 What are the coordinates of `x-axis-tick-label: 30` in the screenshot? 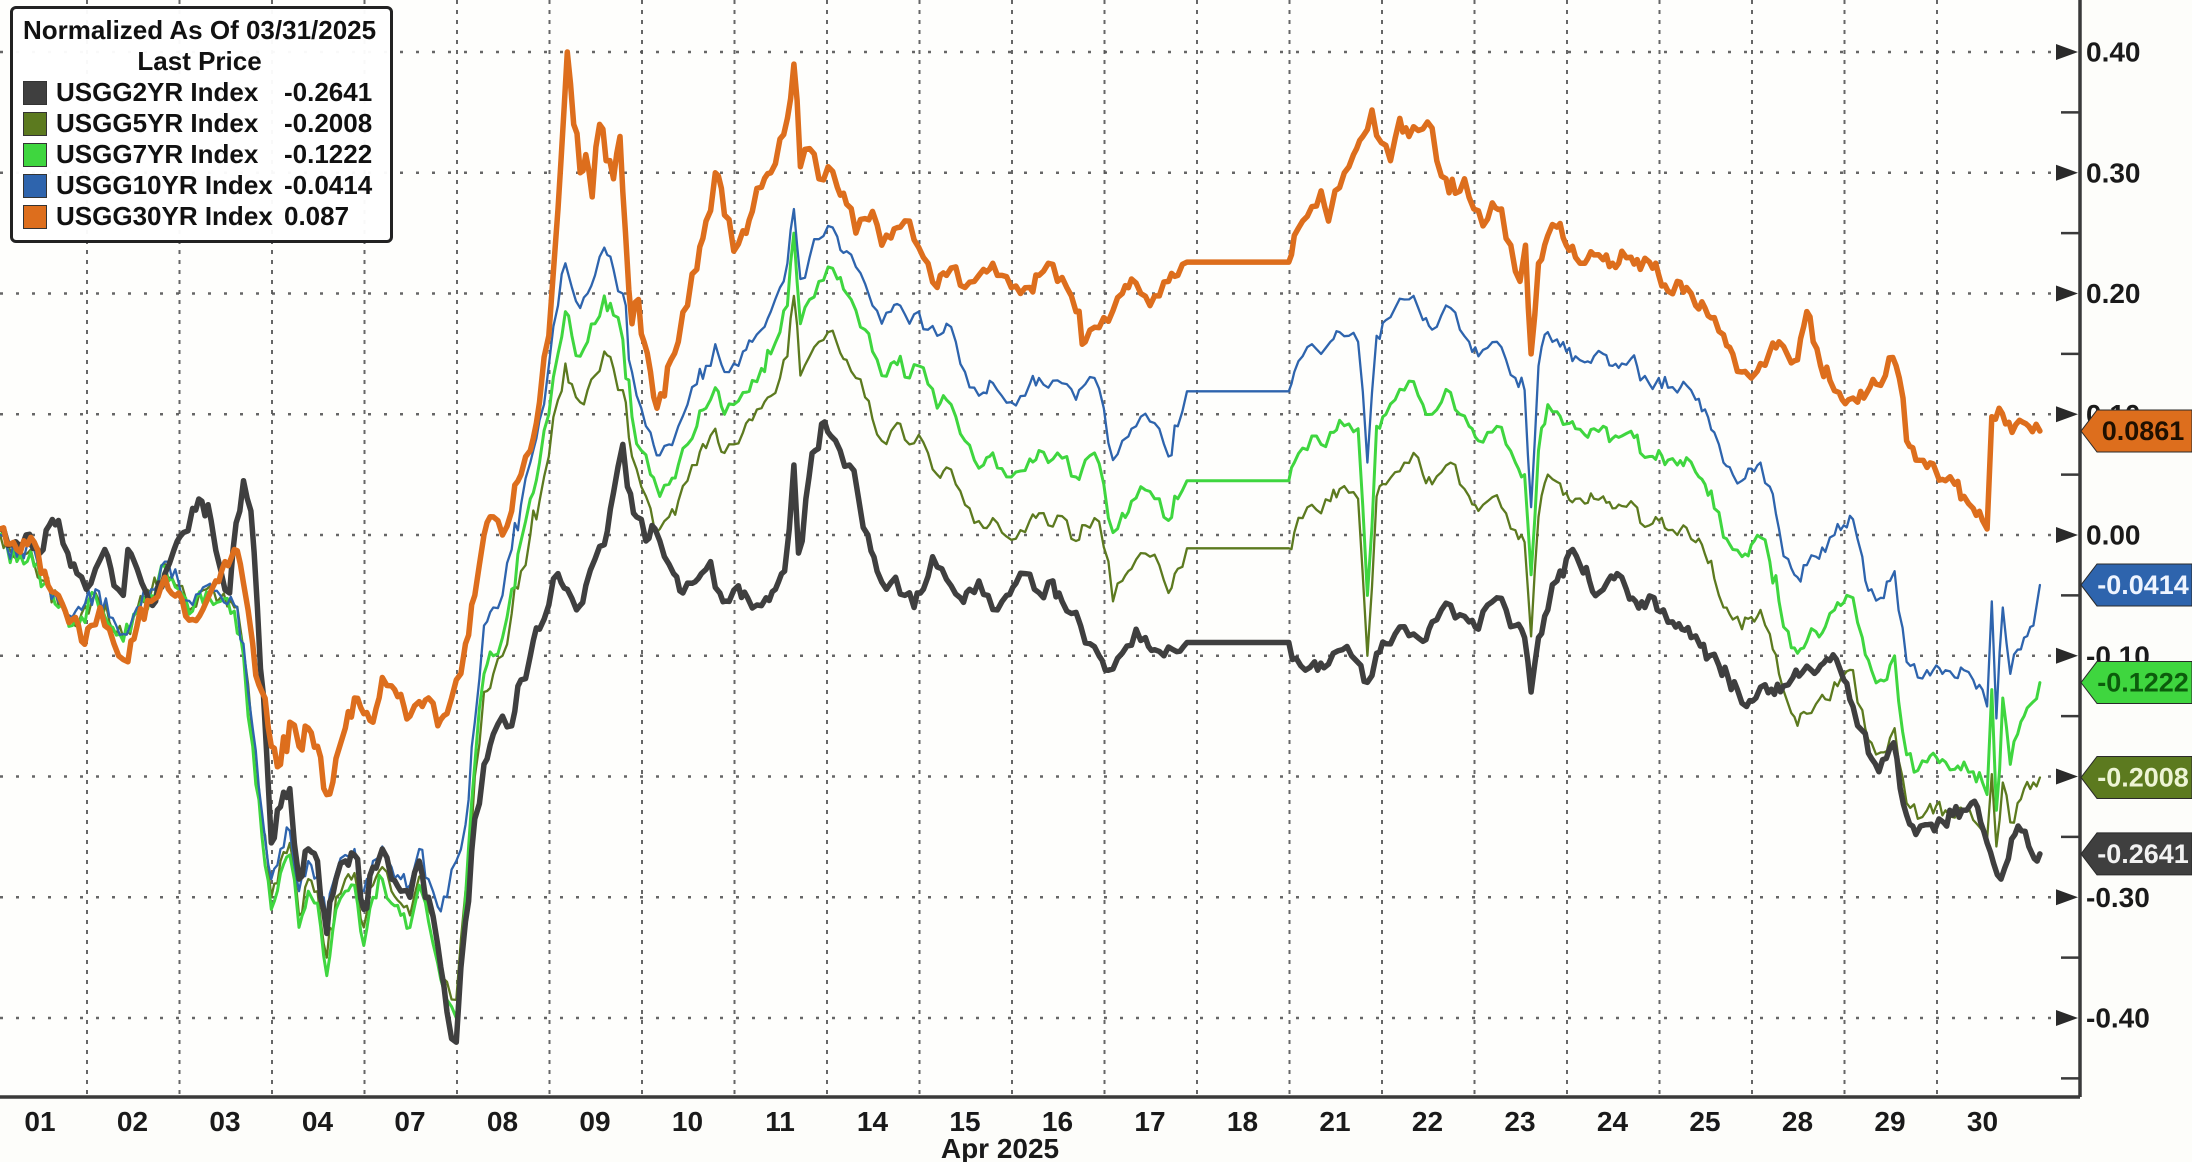 It's located at (1982, 1121).